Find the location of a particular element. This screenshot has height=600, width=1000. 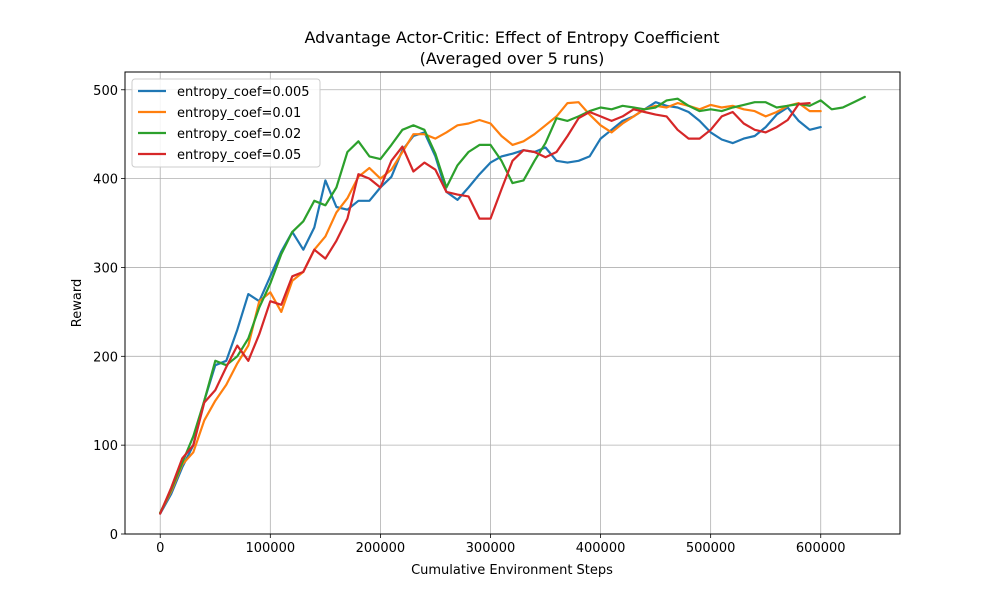

y-tick-label: 400 is located at coordinates (105, 180).